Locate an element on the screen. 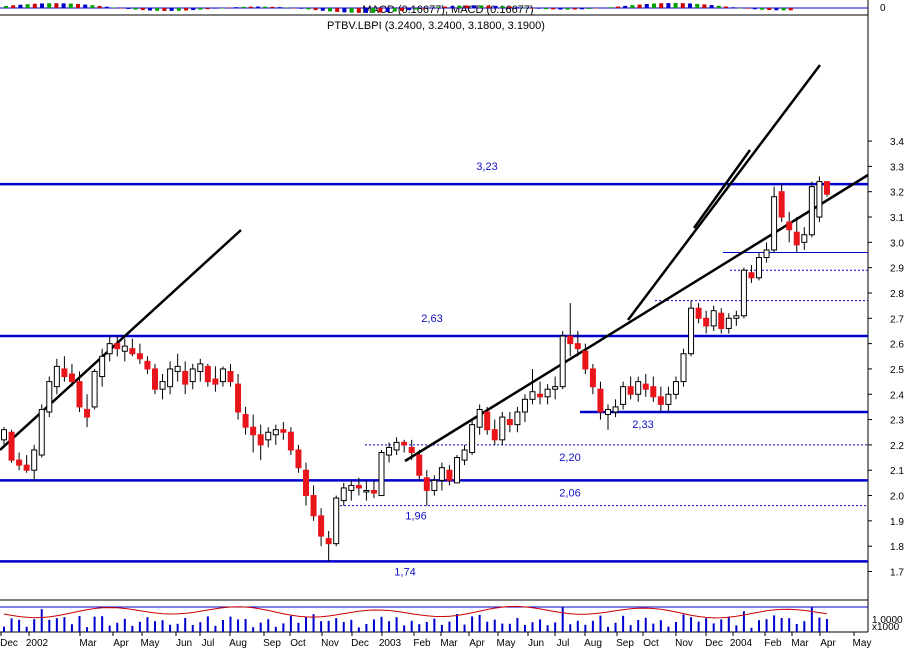 This screenshot has width=918, height=649. volume-bars is located at coordinates (434, 618).